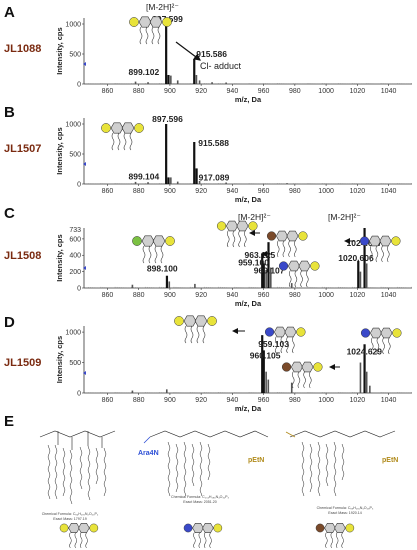 The image size is (417, 550). Describe the element at coordinates (221, 66) in the screenshot. I see `annotation-cl-adduct: Cl- adduct` at that location.